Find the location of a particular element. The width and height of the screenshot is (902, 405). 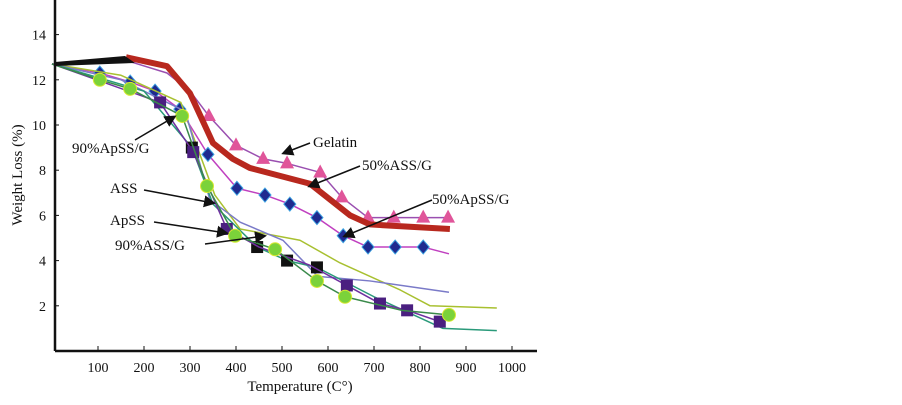

y-tick-label: 10 is located at coordinates (39, 126).